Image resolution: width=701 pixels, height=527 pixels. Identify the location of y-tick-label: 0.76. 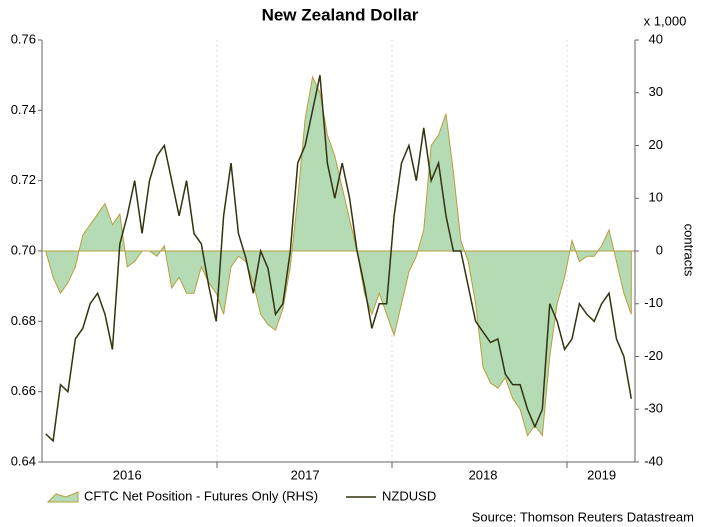
(23, 38).